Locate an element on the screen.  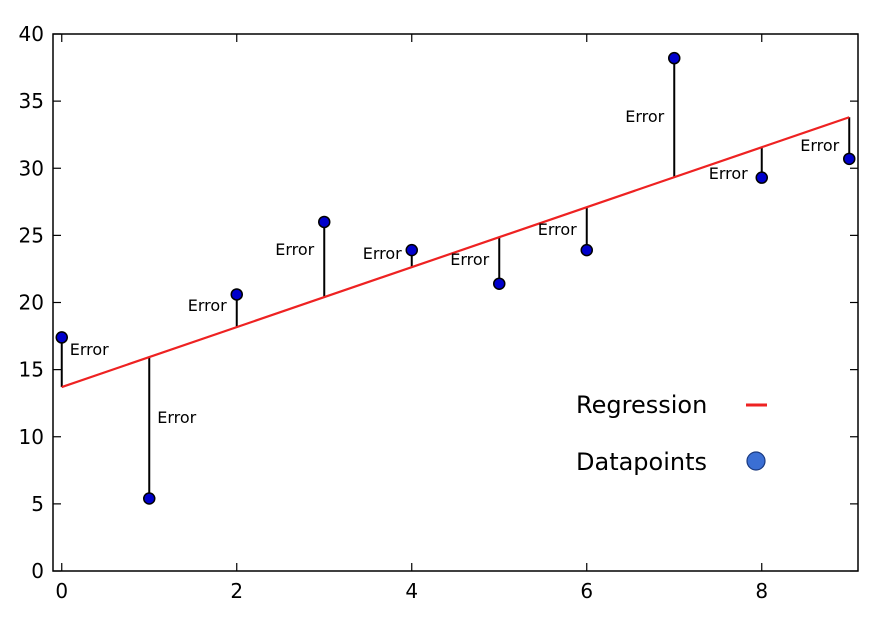
y-tick-label: 15 is located at coordinates (31, 370).